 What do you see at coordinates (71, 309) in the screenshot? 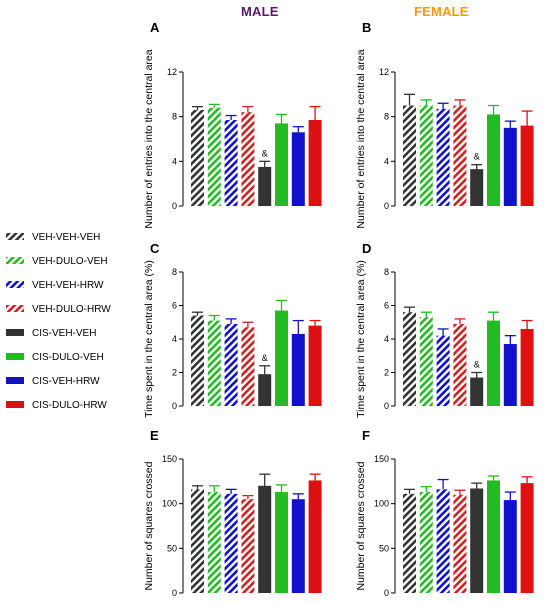
I see `legend-label: VEH-DULO-HRW` at bounding box center [71, 309].